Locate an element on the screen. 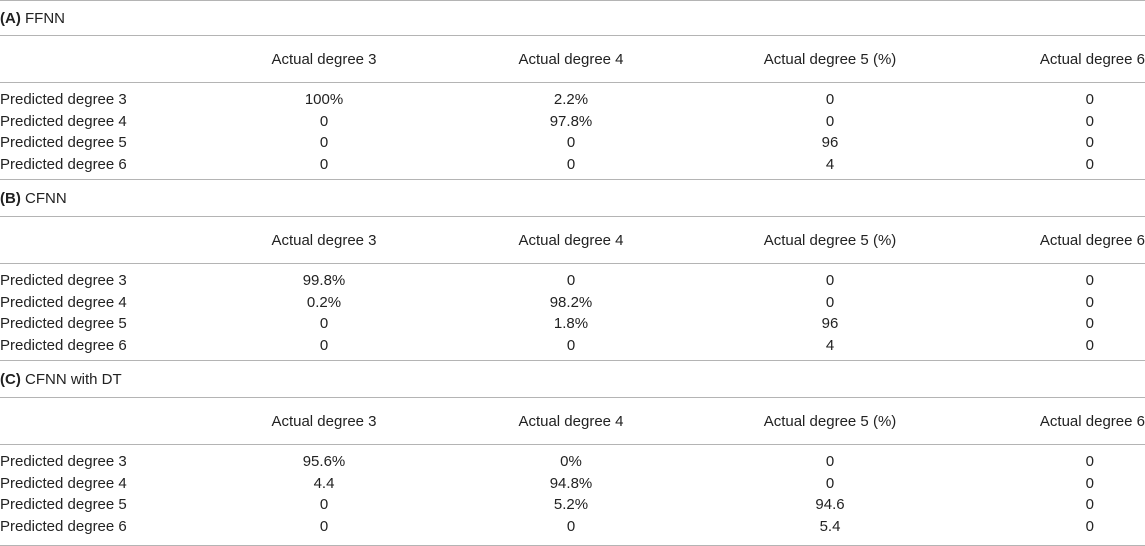 This screenshot has width=1145, height=546. section-title: (B) CFNN is located at coordinates (572, 198).